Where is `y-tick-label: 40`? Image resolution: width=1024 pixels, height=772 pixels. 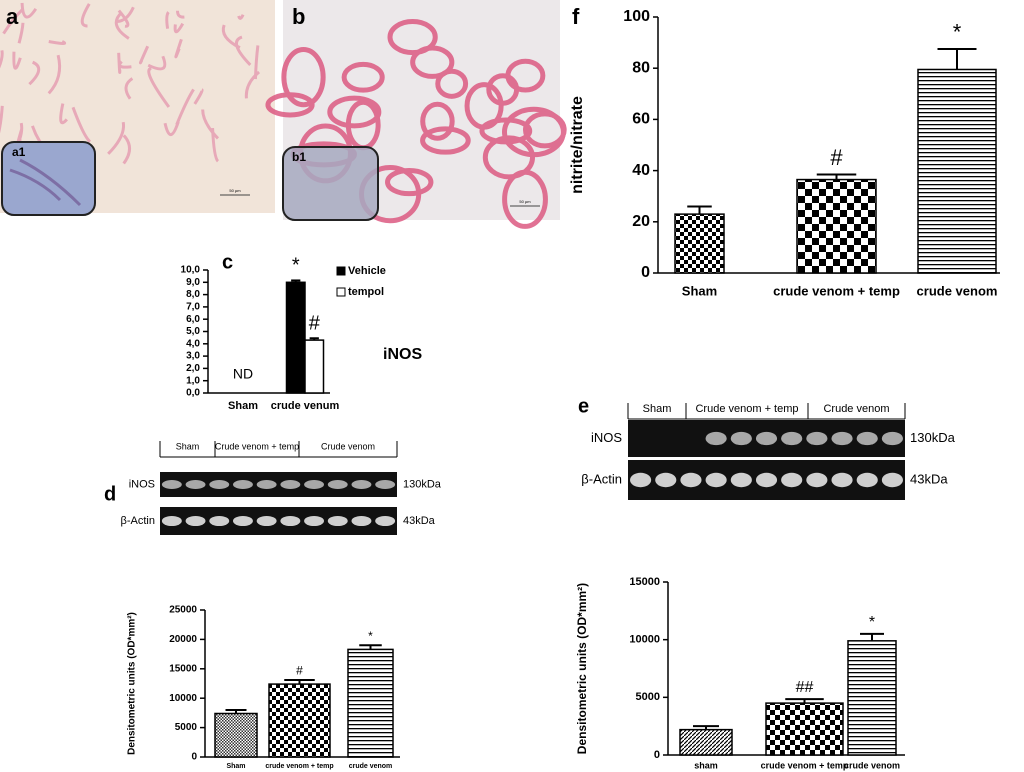 y-tick-label: 40 is located at coordinates (641, 170).